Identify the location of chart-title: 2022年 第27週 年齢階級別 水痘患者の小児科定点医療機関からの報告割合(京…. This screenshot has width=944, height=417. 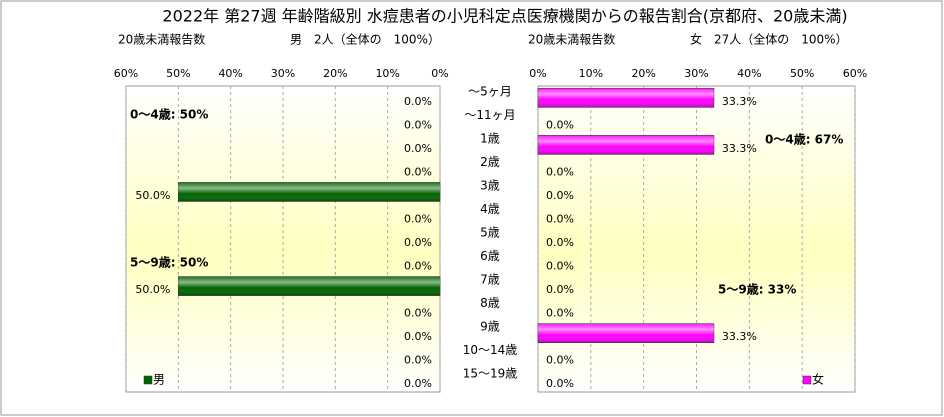
(504, 16).